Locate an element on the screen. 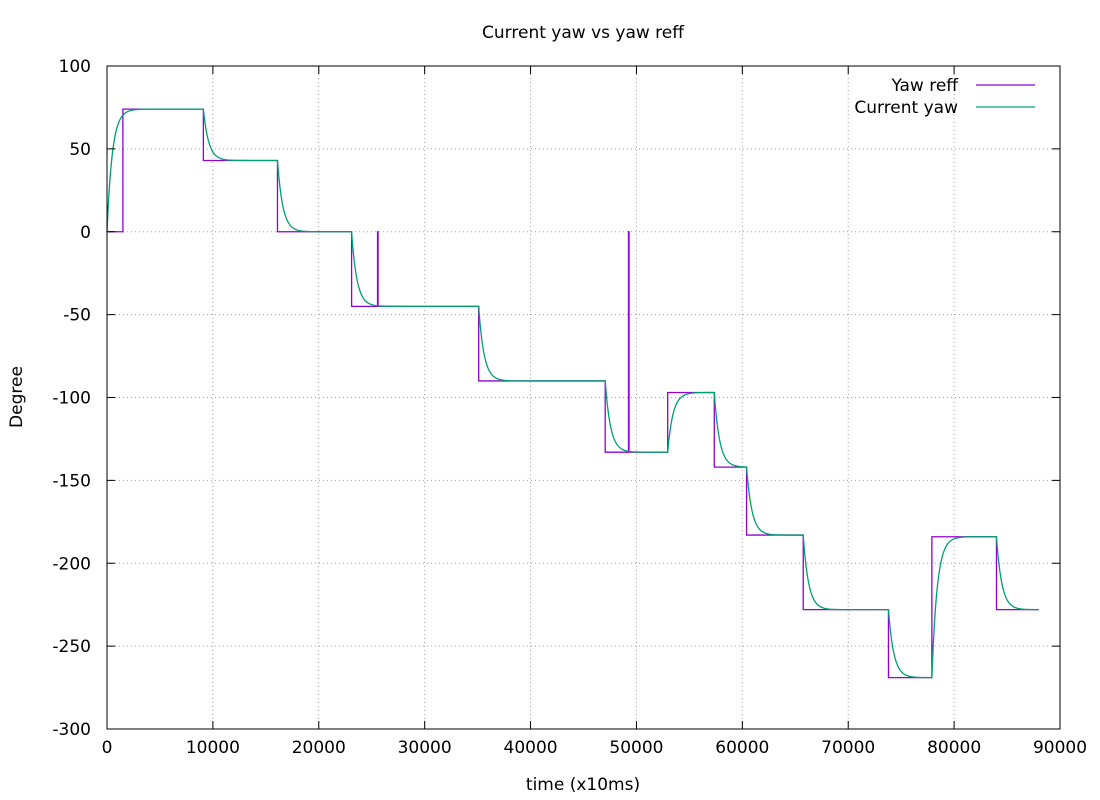 This screenshot has width=1100, height=800. y-tick-label: 100 is located at coordinates (75, 67).